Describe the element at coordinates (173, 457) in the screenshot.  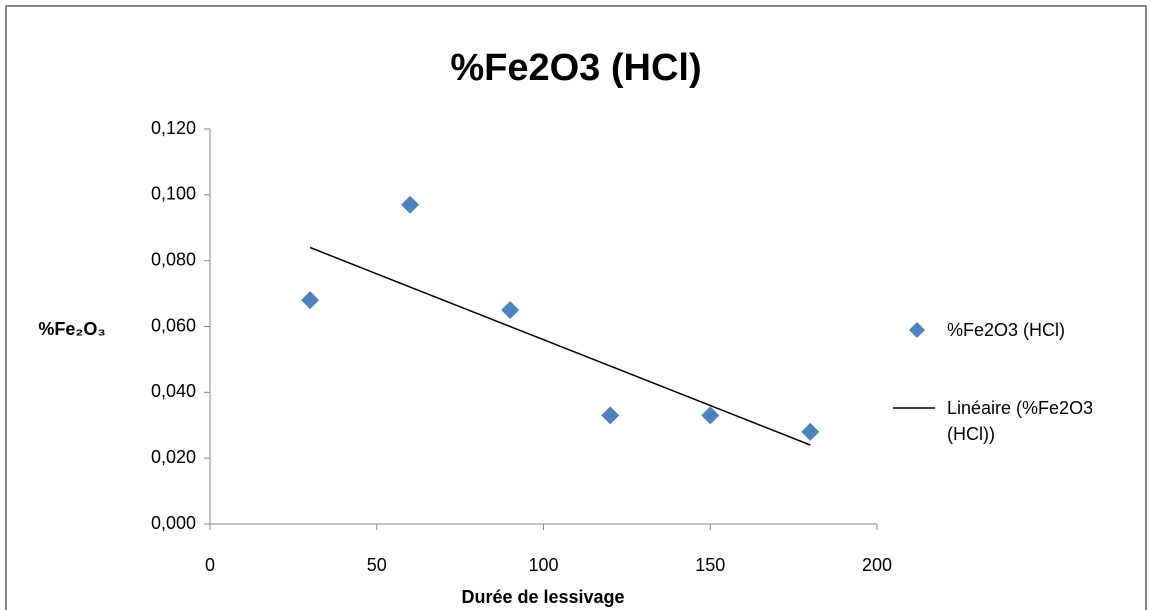
I see `y-tick-label: 0,020` at that location.